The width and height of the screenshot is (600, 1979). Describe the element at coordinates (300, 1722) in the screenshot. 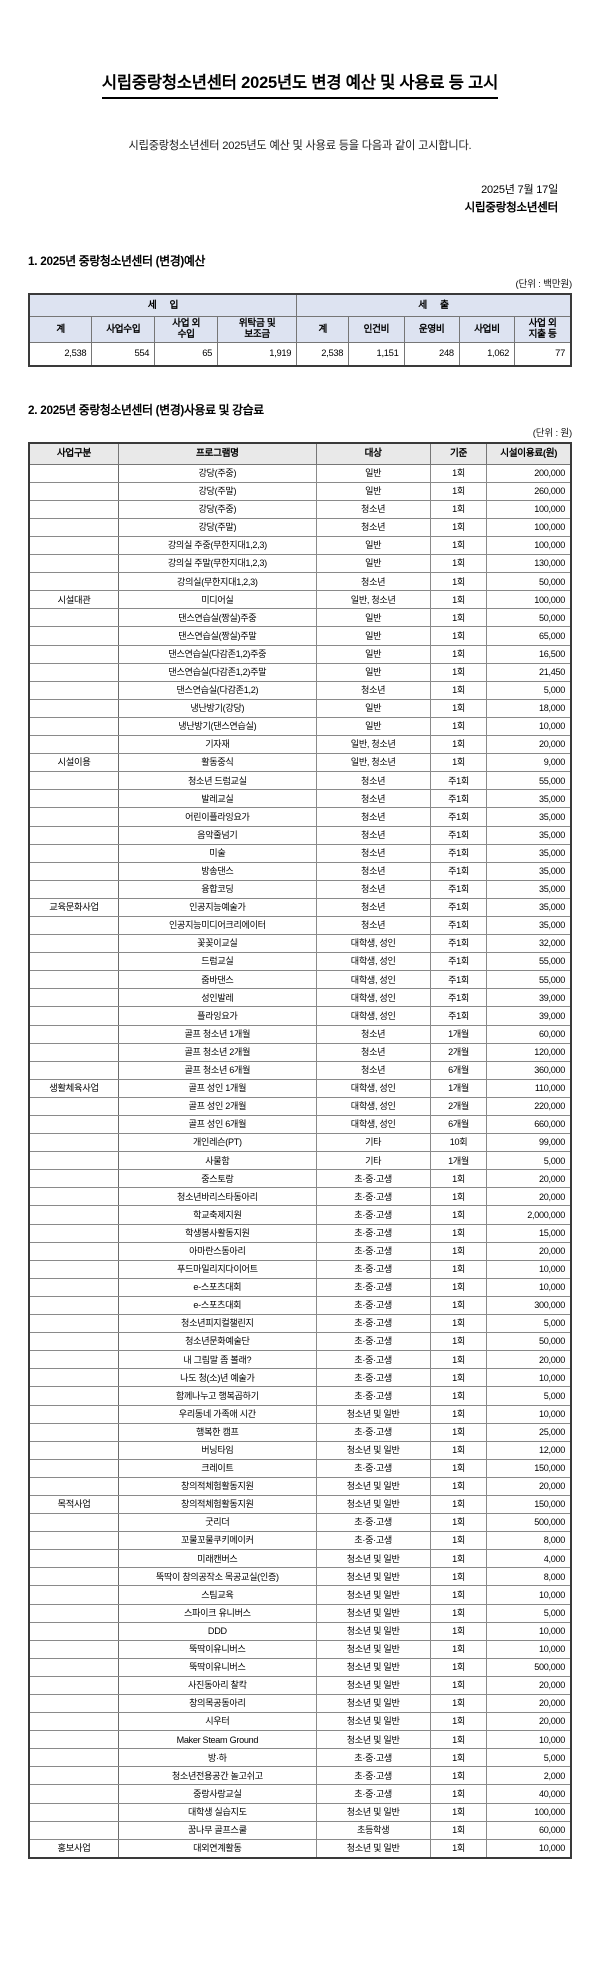

I see `table-row: 시우터 청소년 및 일반 1회 20,000` at that location.